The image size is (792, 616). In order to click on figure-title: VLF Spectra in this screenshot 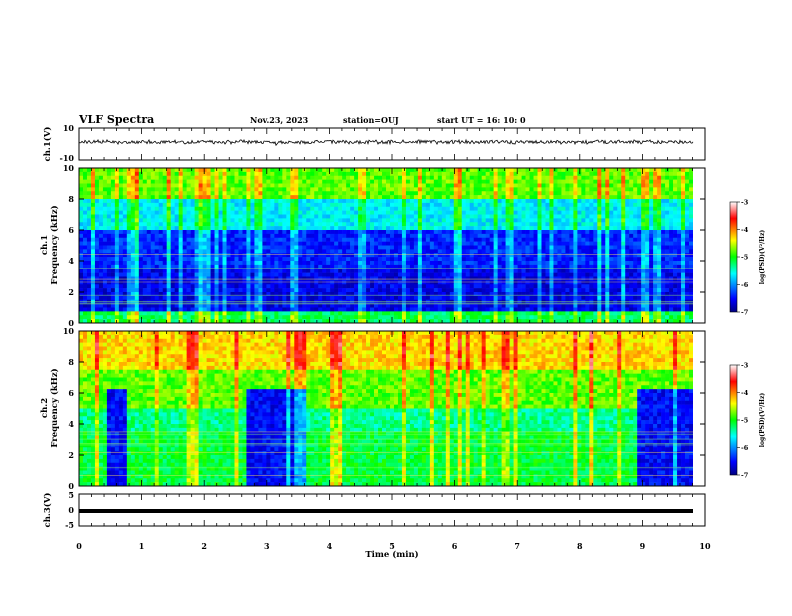, I will do `click(116, 119)`.